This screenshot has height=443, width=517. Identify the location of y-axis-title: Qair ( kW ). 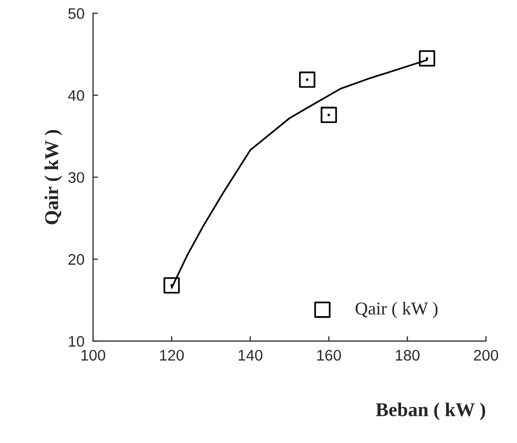
(53, 177).